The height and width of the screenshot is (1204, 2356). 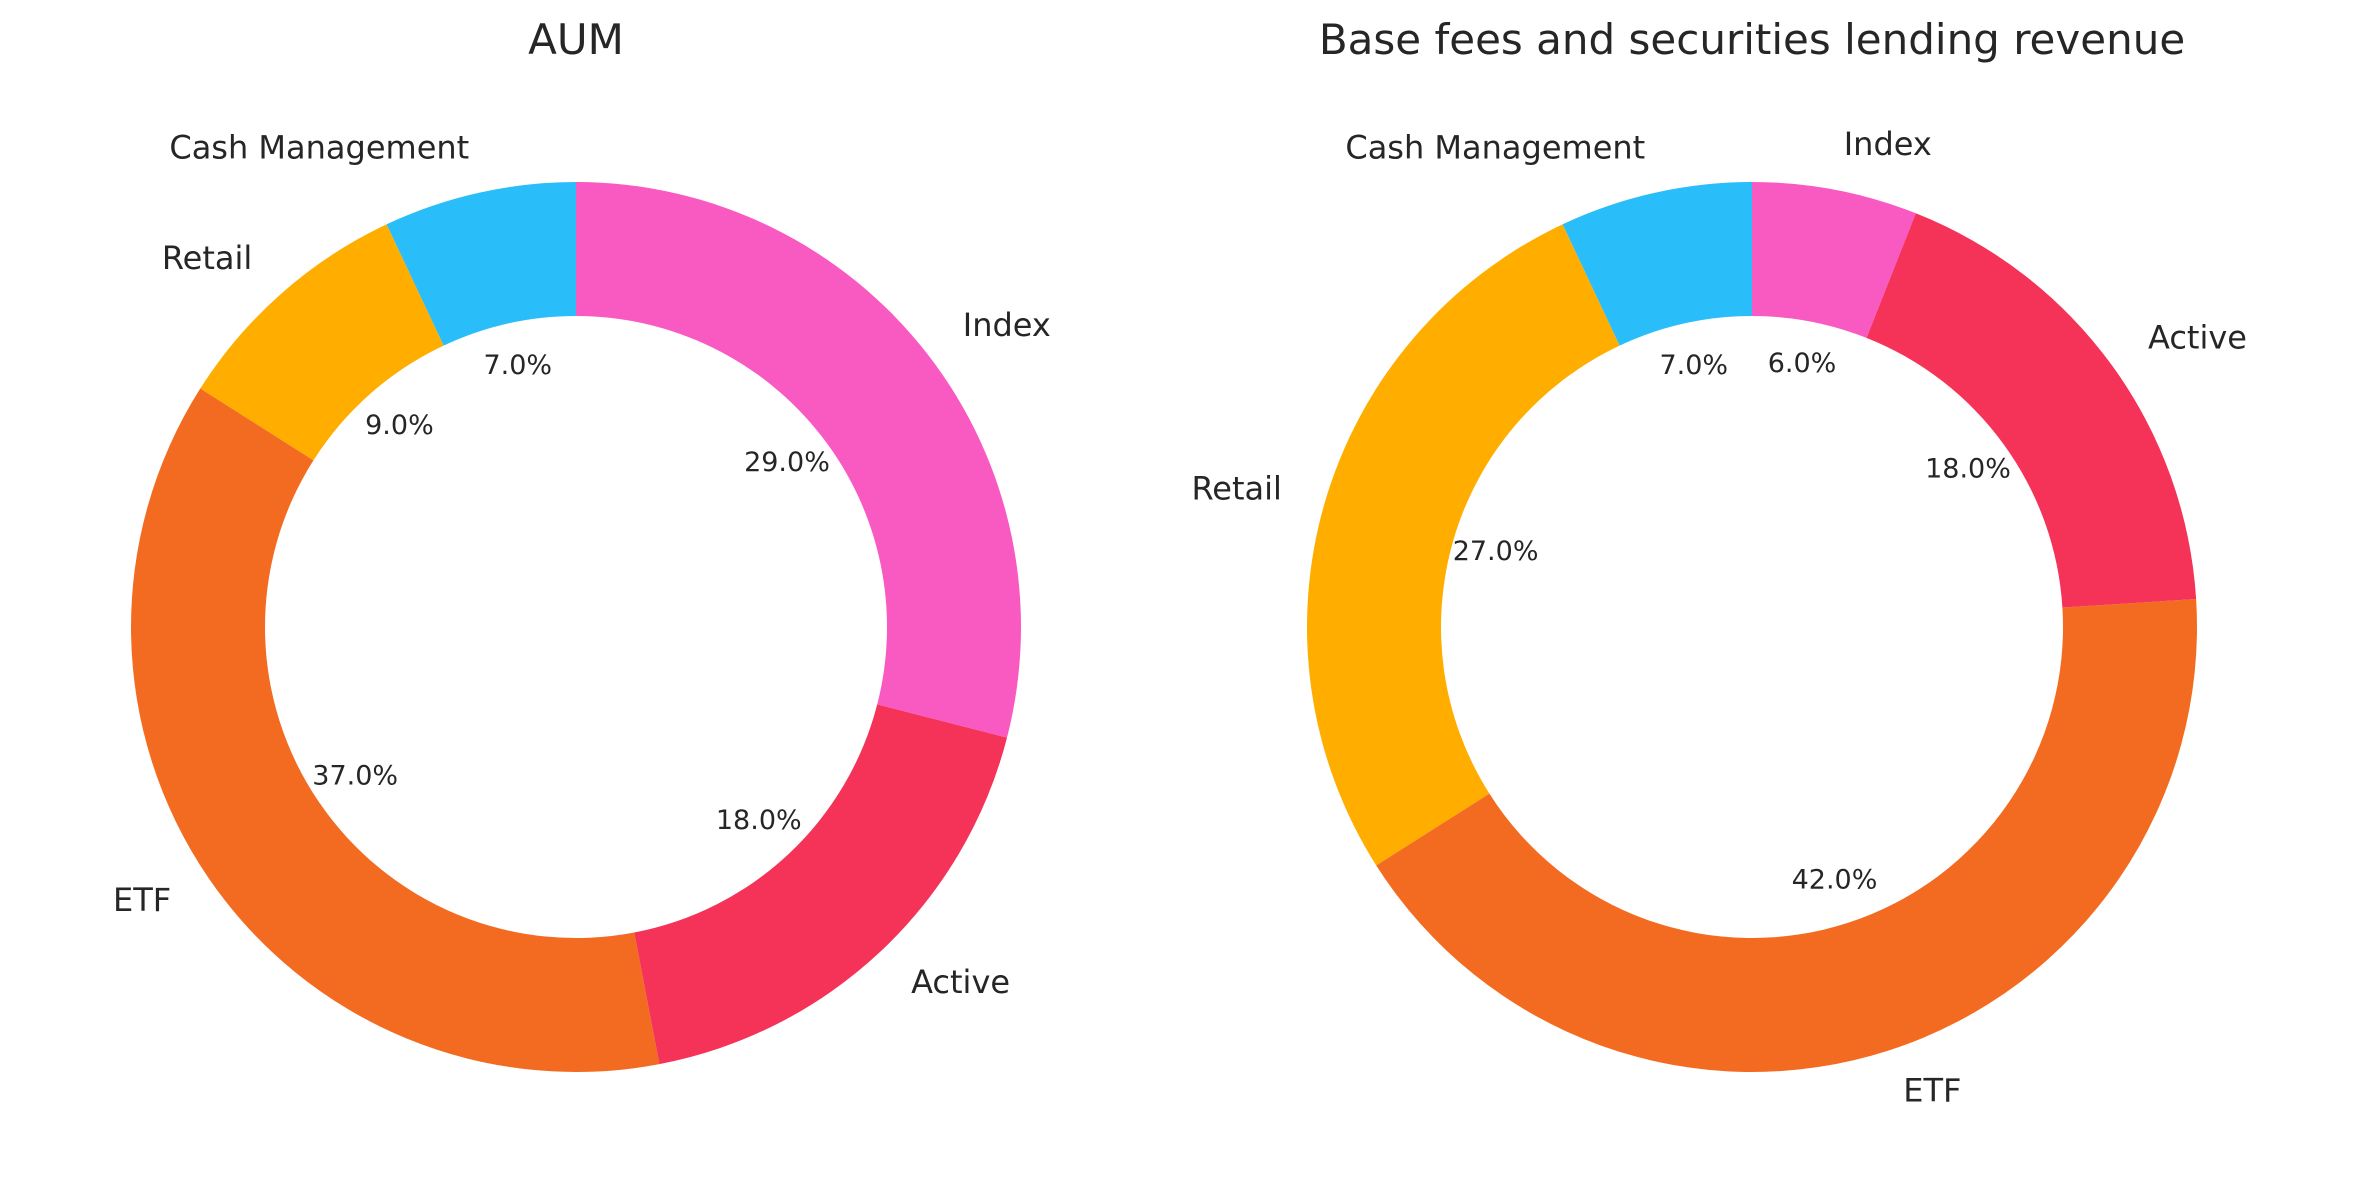 What do you see at coordinates (355, 776) in the screenshot?
I see `pct-label-etf: 37.0%` at bounding box center [355, 776].